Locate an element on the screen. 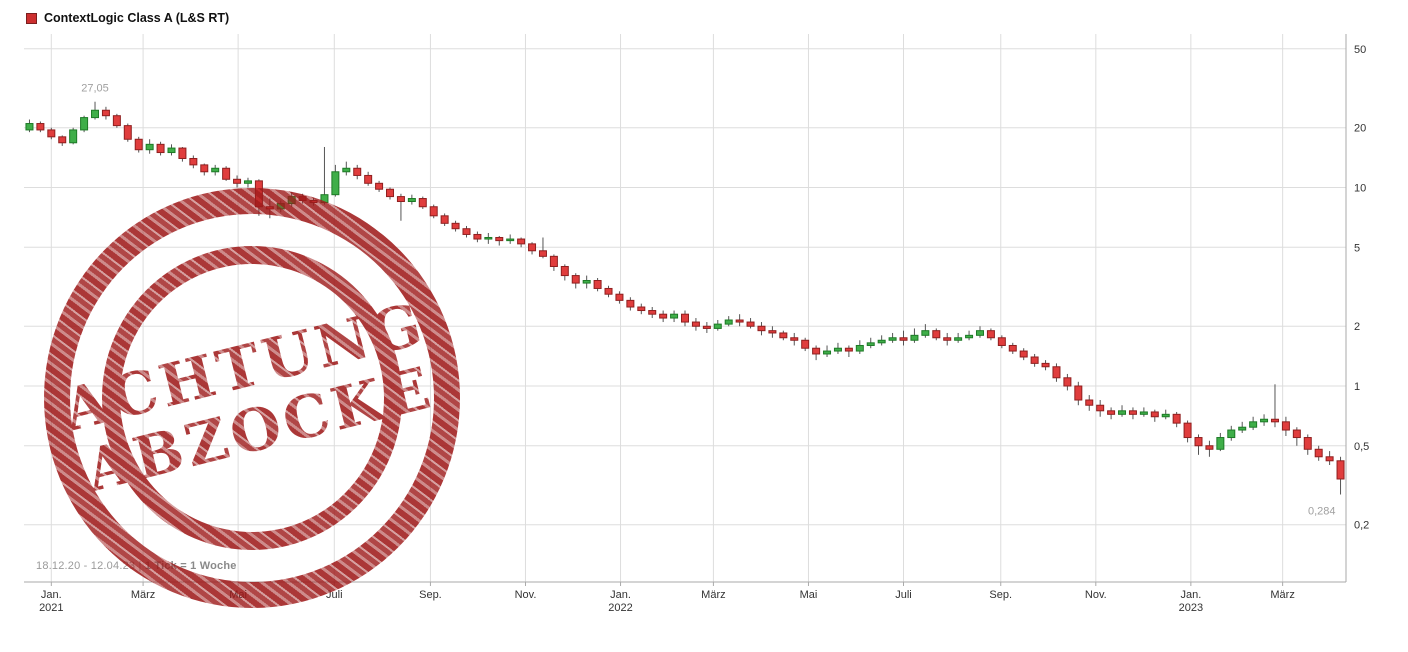 Image resolution: width=1408 pixels, height=652 pixels. chart-header: ContextLogic Class A (L&S RT) is located at coordinates (127, 18).